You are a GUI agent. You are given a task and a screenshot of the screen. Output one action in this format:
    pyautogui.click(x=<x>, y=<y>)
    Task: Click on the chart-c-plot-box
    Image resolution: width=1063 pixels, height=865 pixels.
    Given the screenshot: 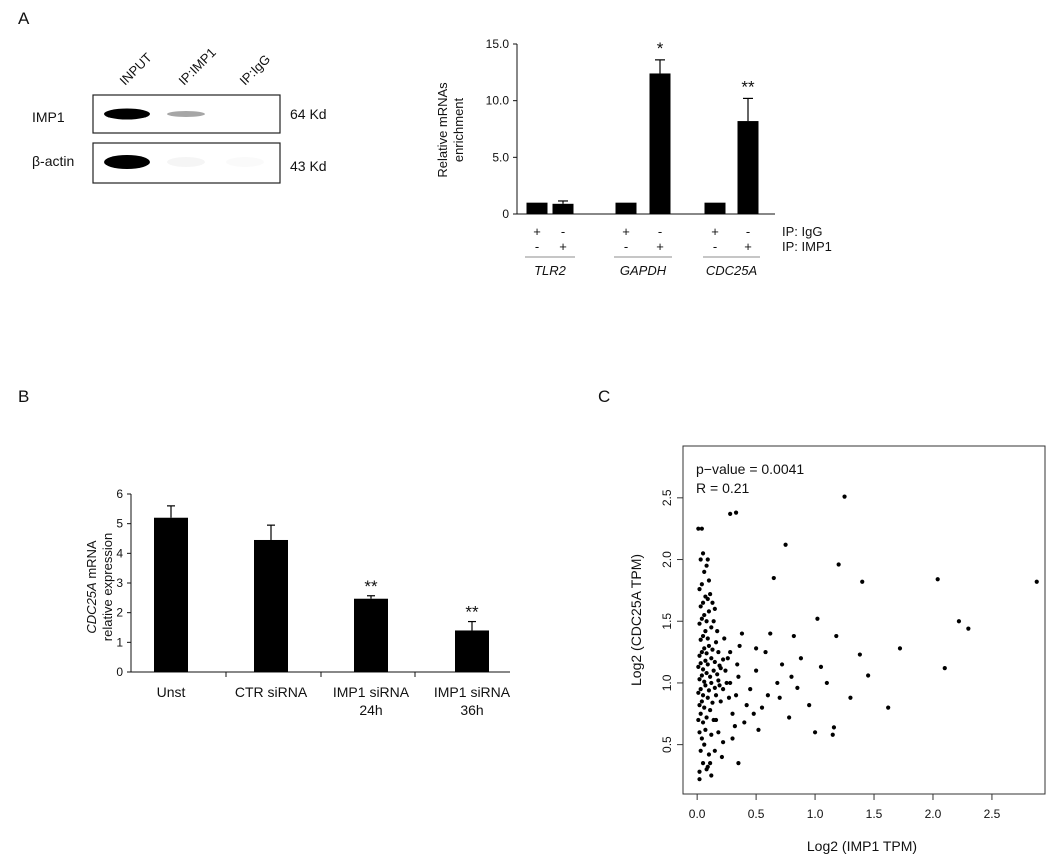 What is the action you would take?
    pyautogui.click(x=864, y=620)
    